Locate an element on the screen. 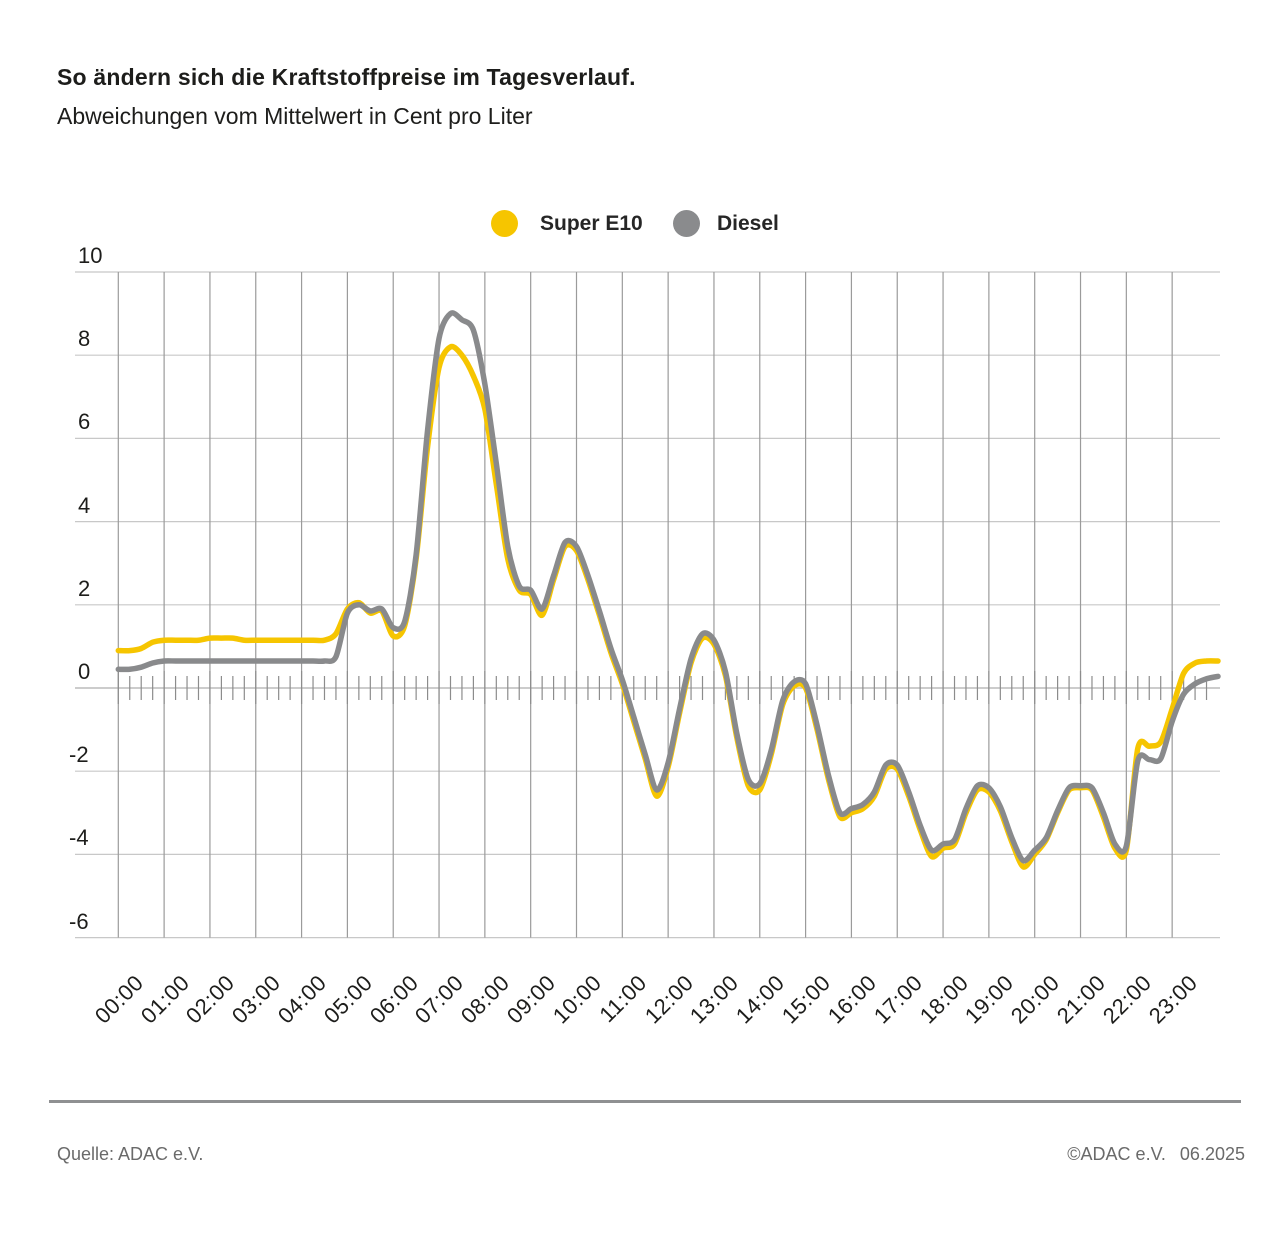  y-axis-label: 0 is located at coordinates (84, 671).